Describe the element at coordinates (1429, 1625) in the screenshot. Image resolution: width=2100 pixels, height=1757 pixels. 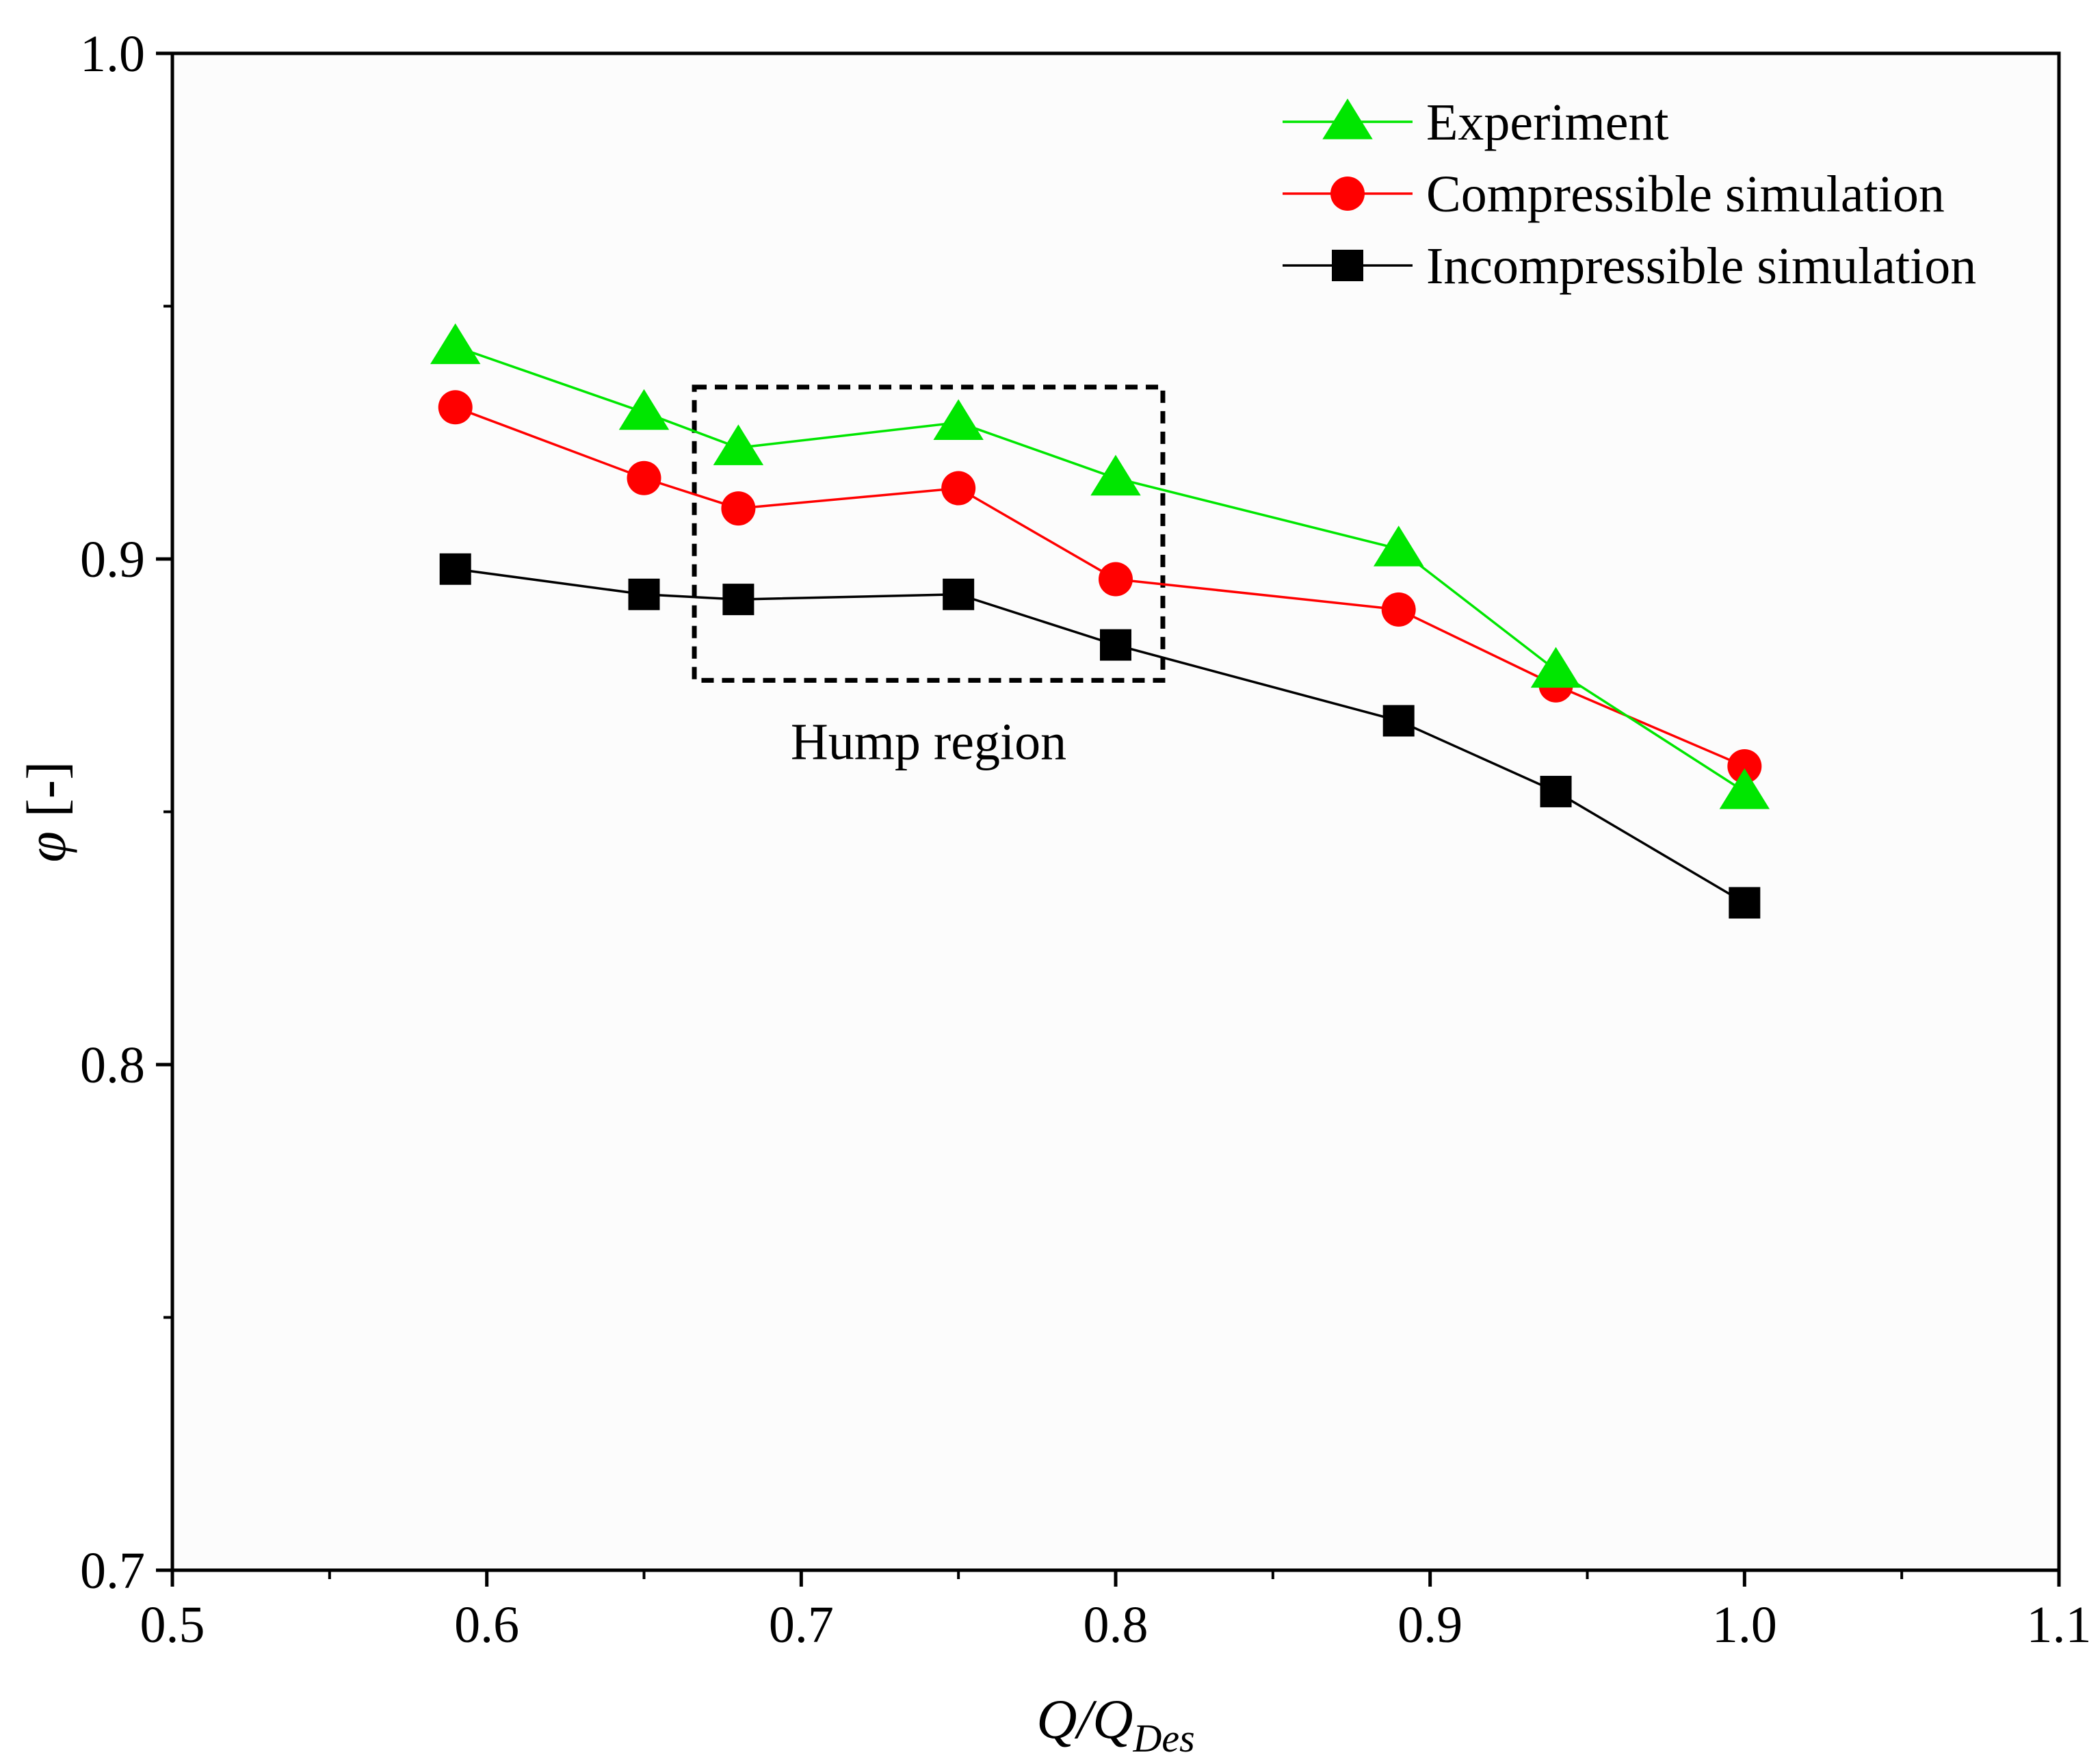
I see `x-tick-label: 0.9` at that location.